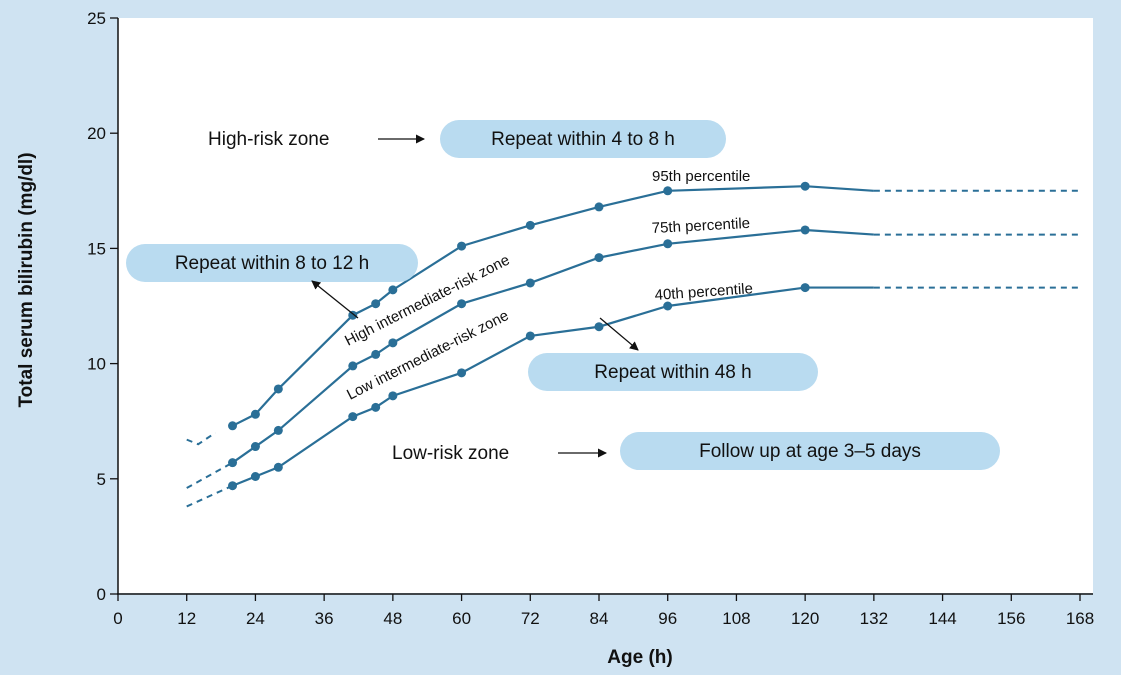  I want to click on x-tick-label: 60, so click(461, 618).